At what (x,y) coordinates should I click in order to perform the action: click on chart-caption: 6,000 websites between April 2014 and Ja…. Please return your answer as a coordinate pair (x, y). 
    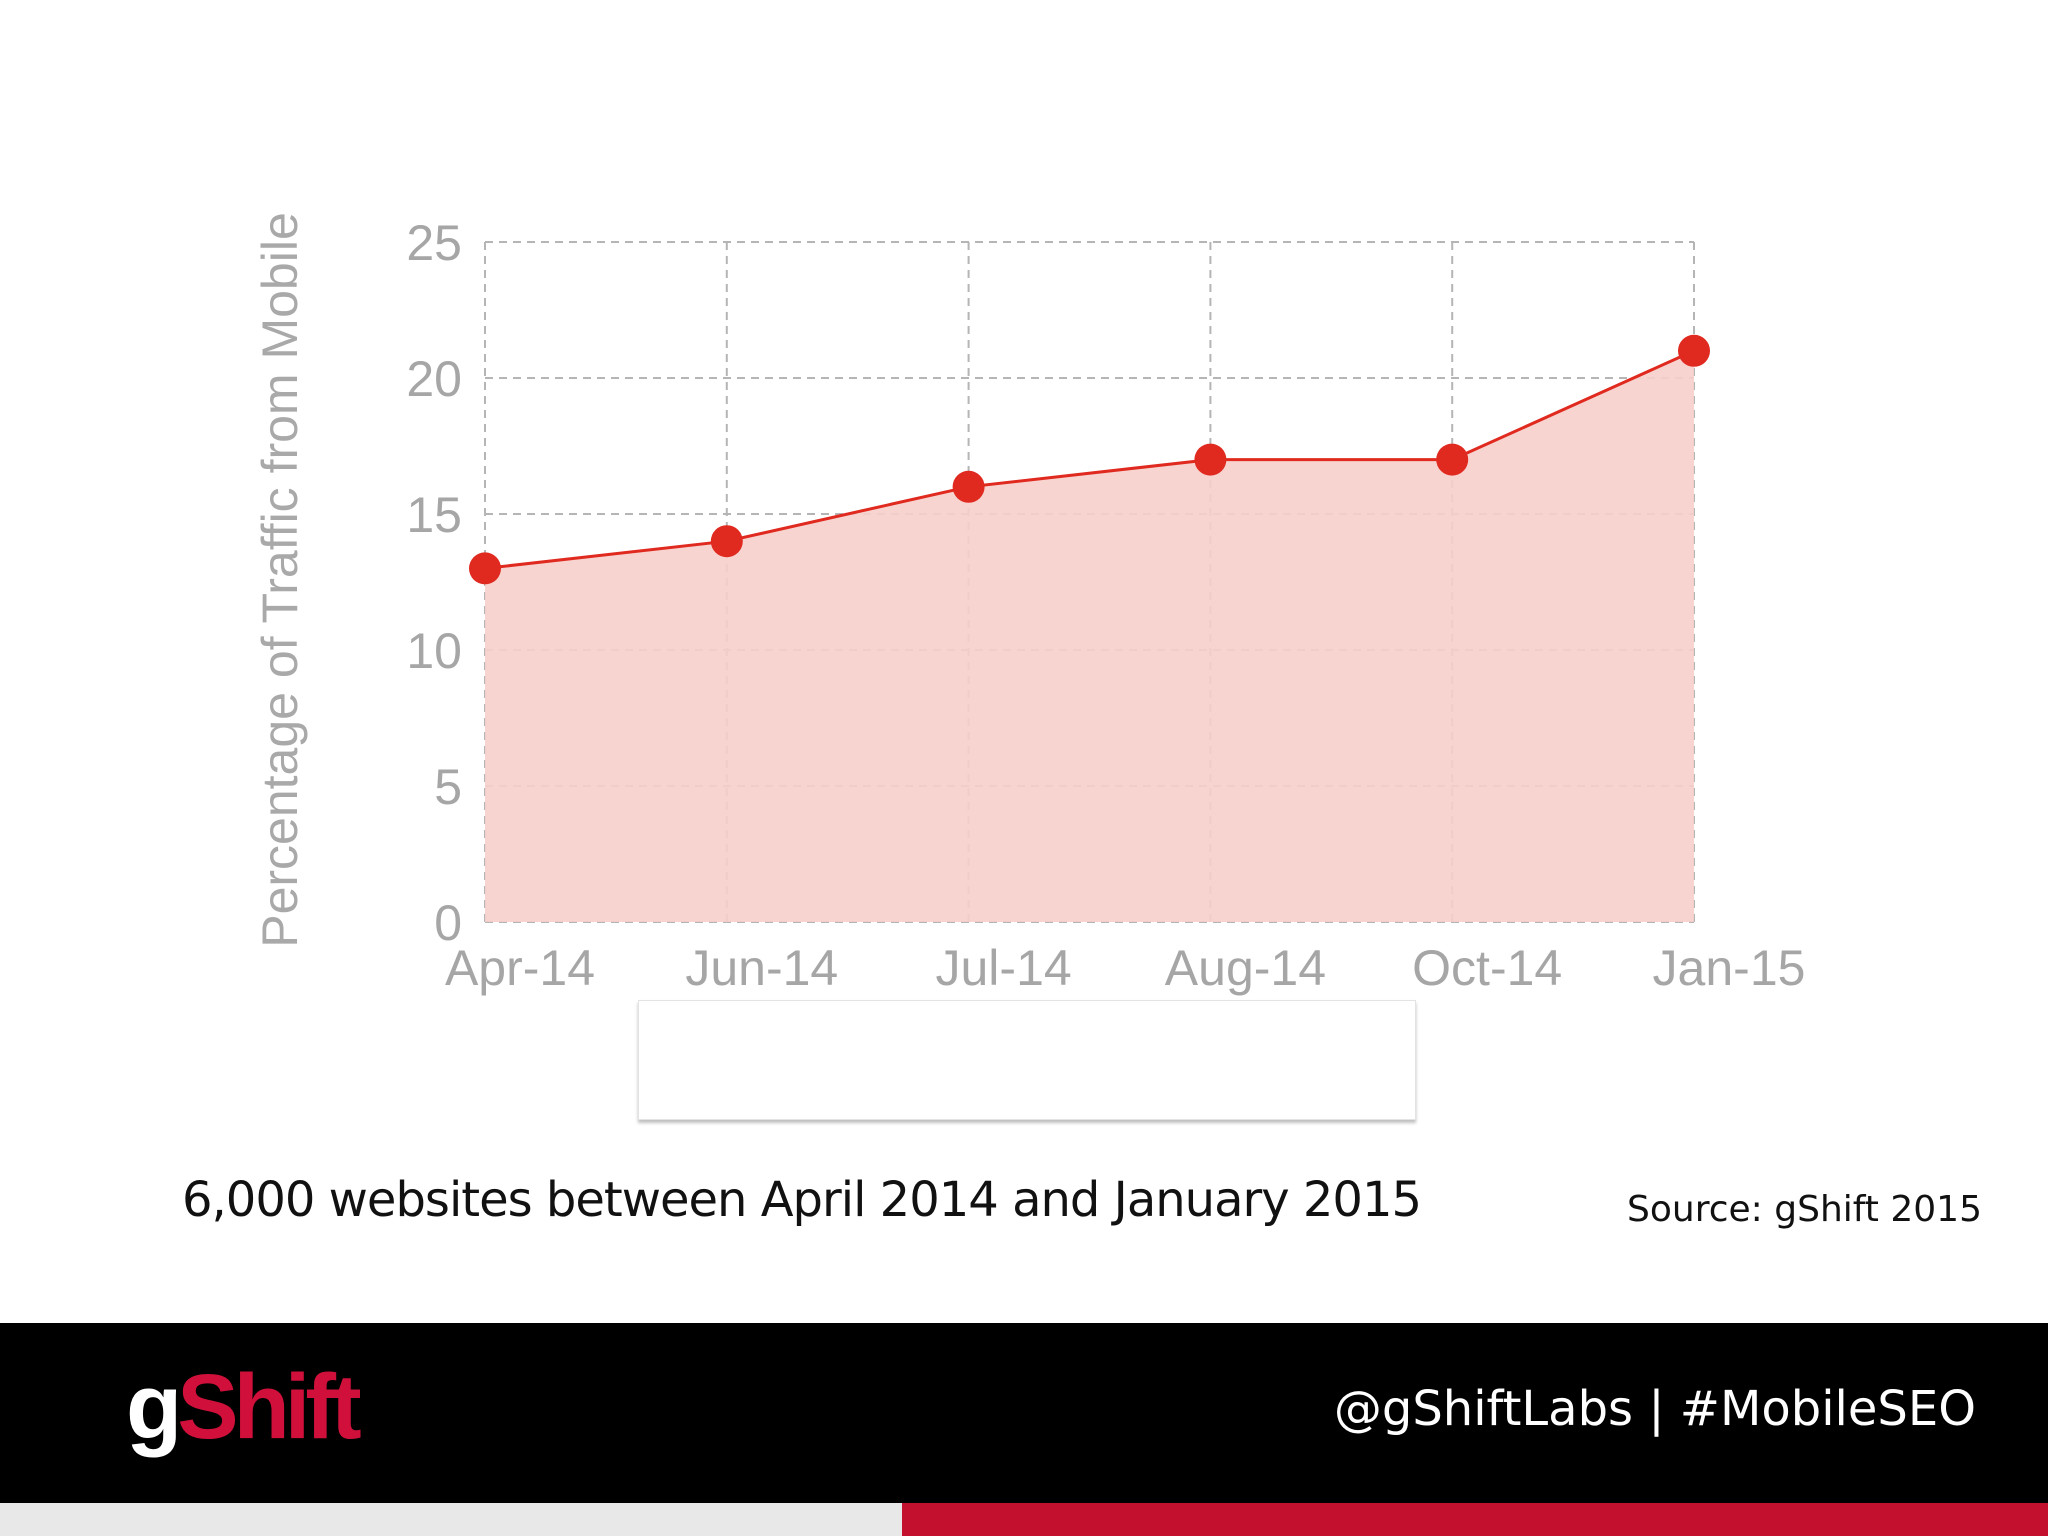
    Looking at the image, I should click on (802, 1200).